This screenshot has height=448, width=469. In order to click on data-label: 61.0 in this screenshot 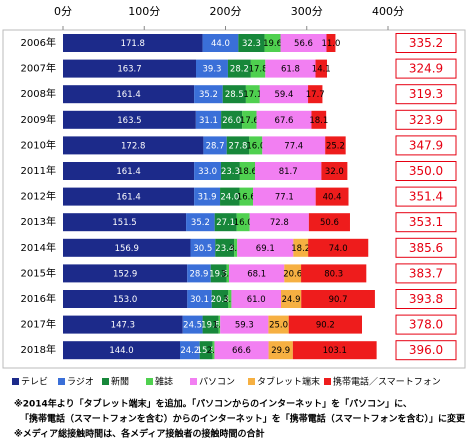, I will do `click(256, 300)`.